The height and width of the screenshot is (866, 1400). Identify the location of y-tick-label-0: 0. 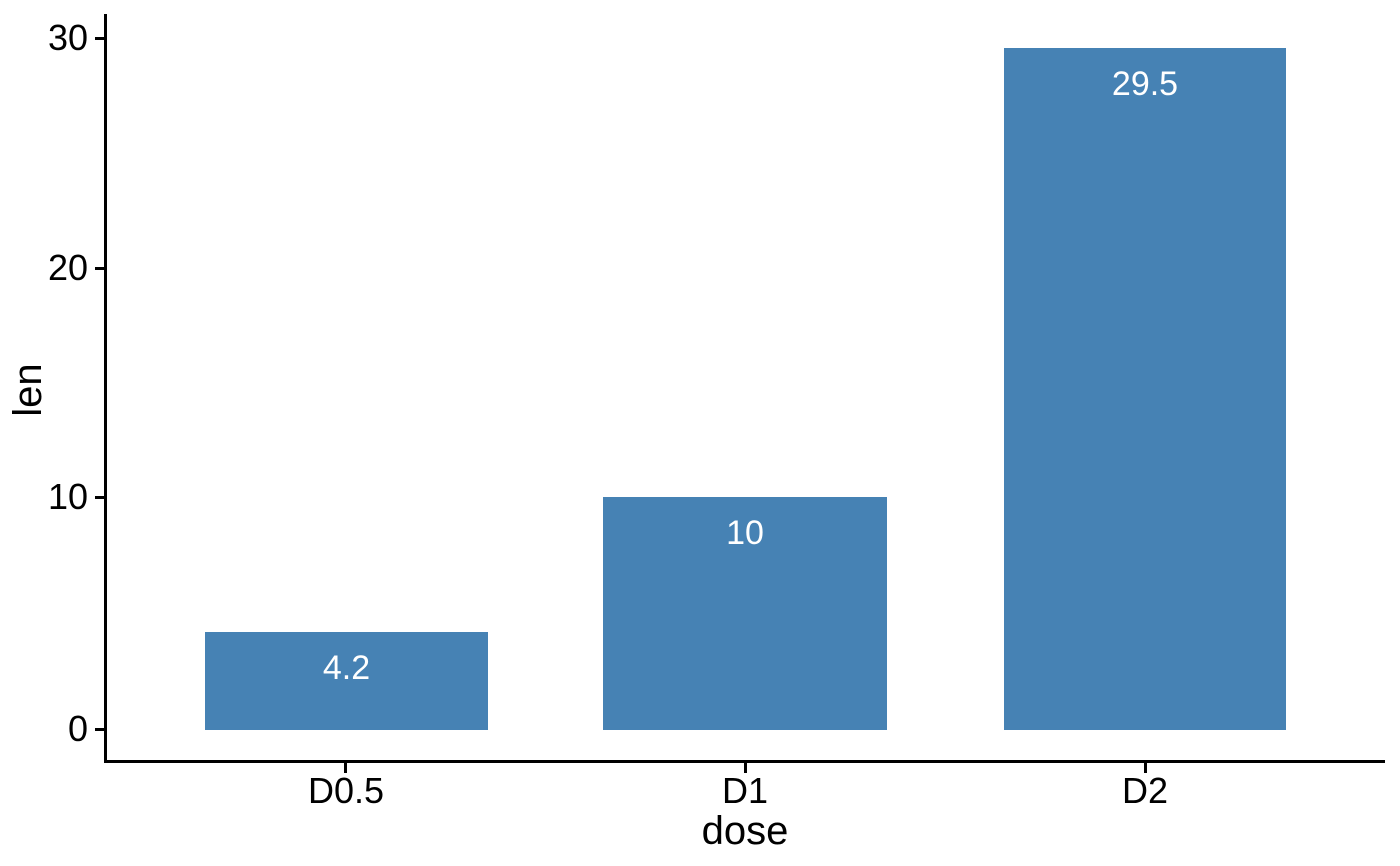
(77, 728).